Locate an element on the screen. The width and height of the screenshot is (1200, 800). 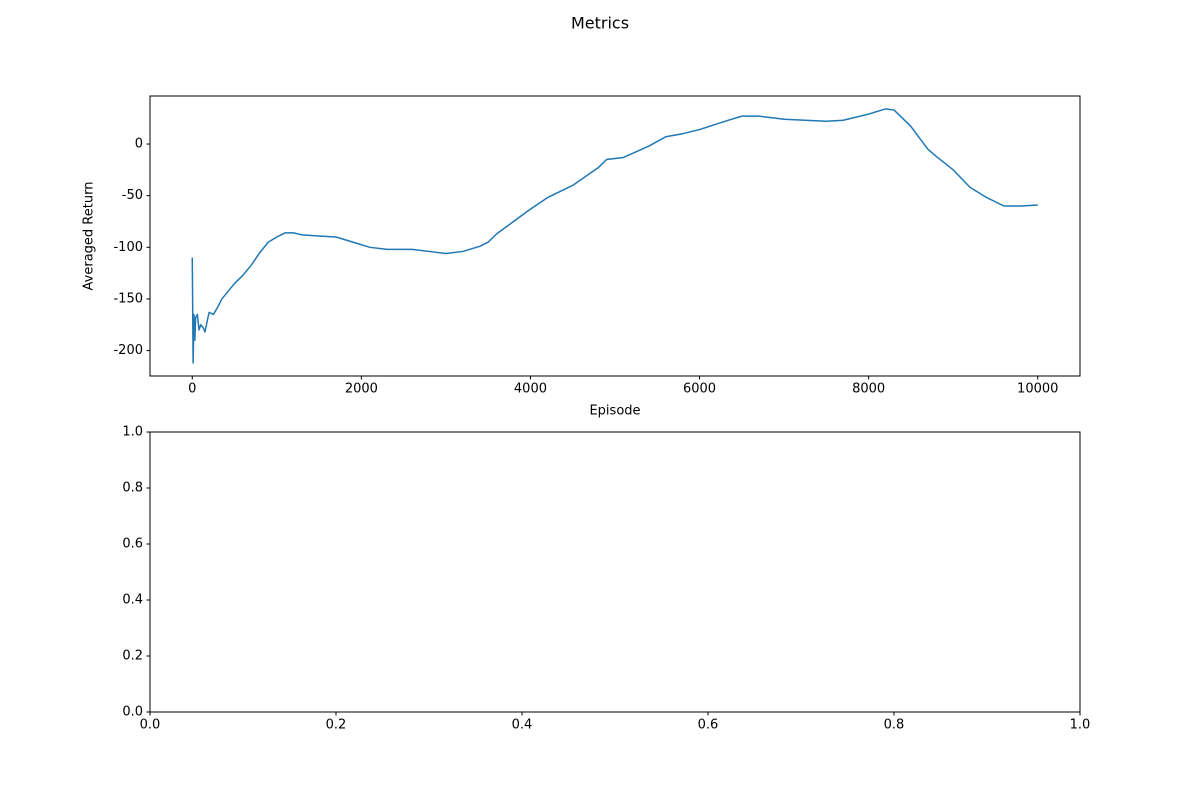
x-tick-label: 10000 is located at coordinates (1037, 389).